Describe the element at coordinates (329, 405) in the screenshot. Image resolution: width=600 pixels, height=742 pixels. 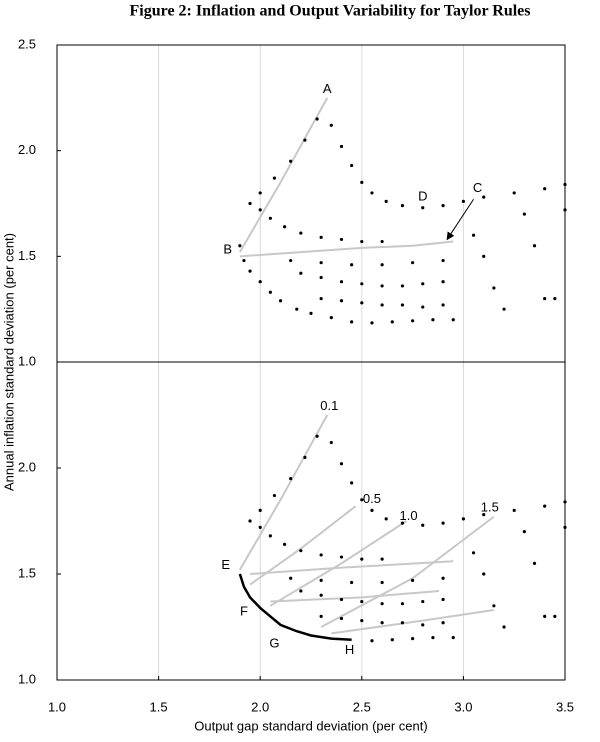
I see `annotation: 0.1` at that location.